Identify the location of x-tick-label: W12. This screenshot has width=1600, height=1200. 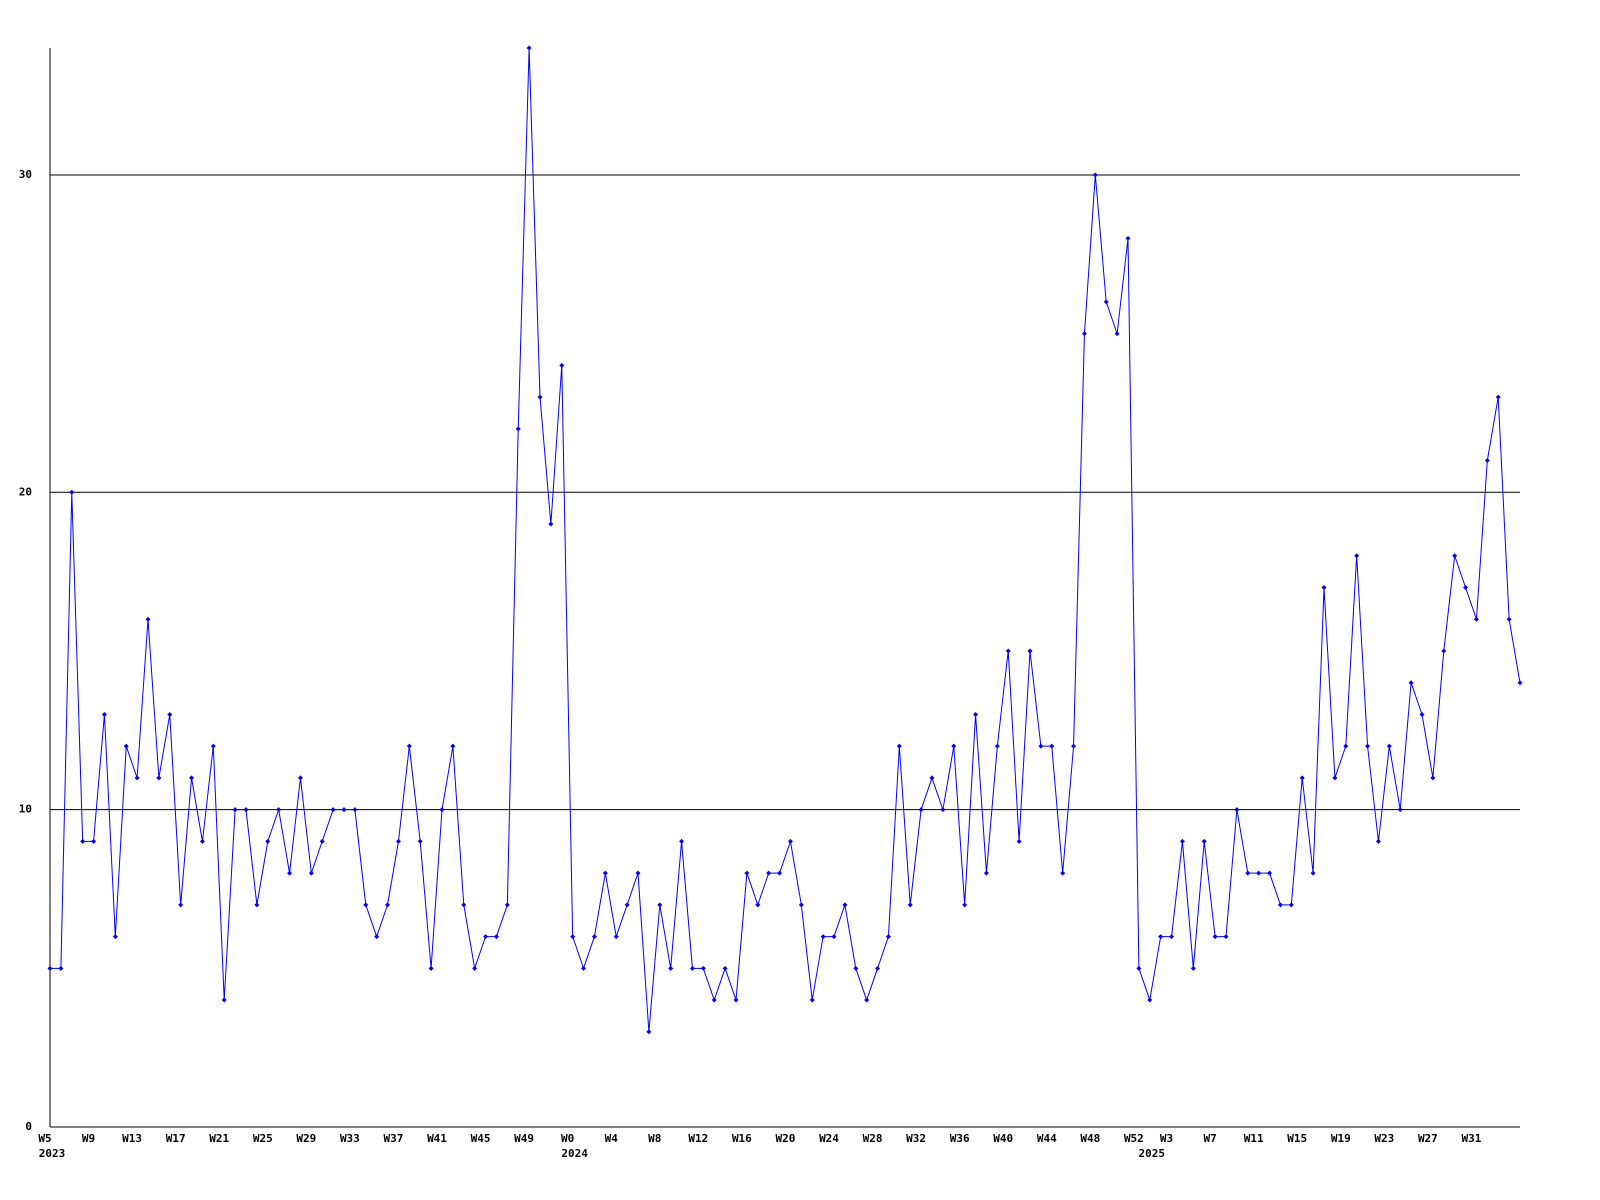
(698, 1138).